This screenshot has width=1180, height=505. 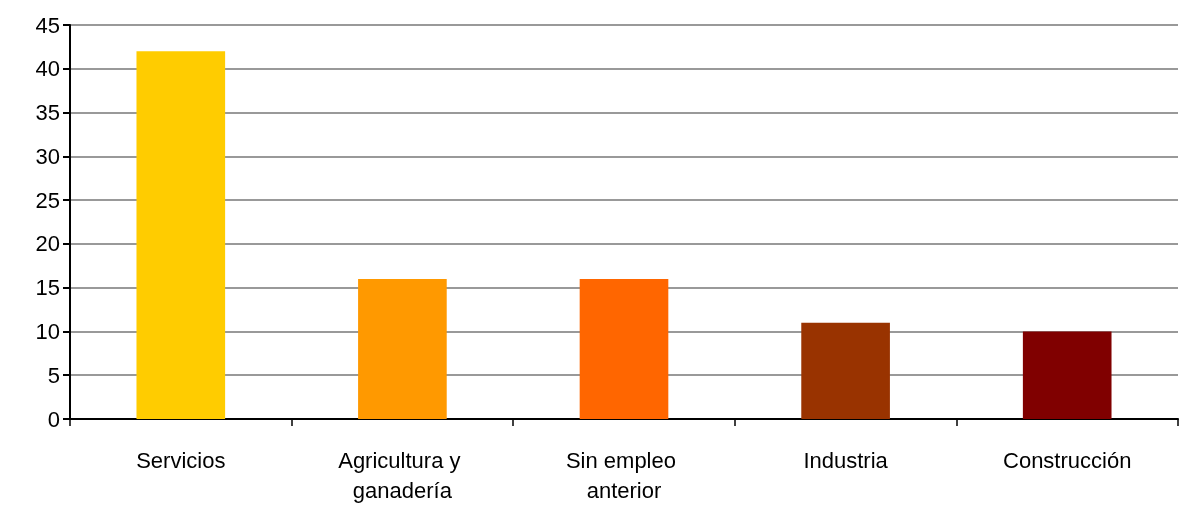 I want to click on y-tick-label: 25, so click(x=47, y=200).